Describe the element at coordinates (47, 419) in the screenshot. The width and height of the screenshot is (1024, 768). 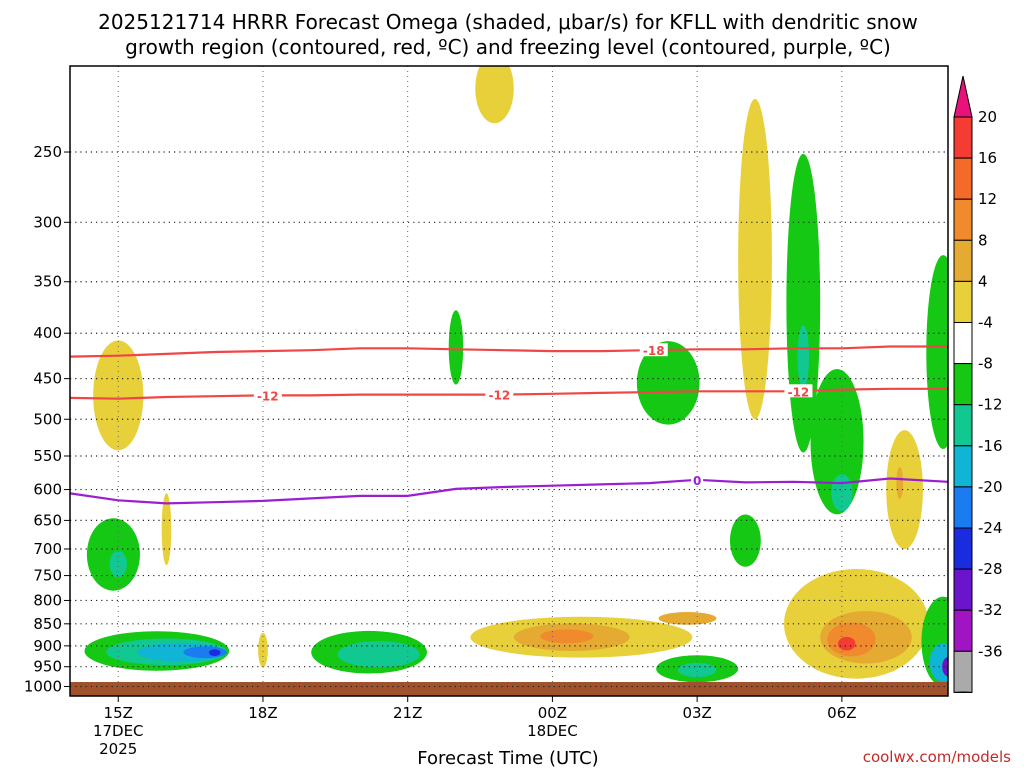
I see `y-tick-label: 500` at that location.